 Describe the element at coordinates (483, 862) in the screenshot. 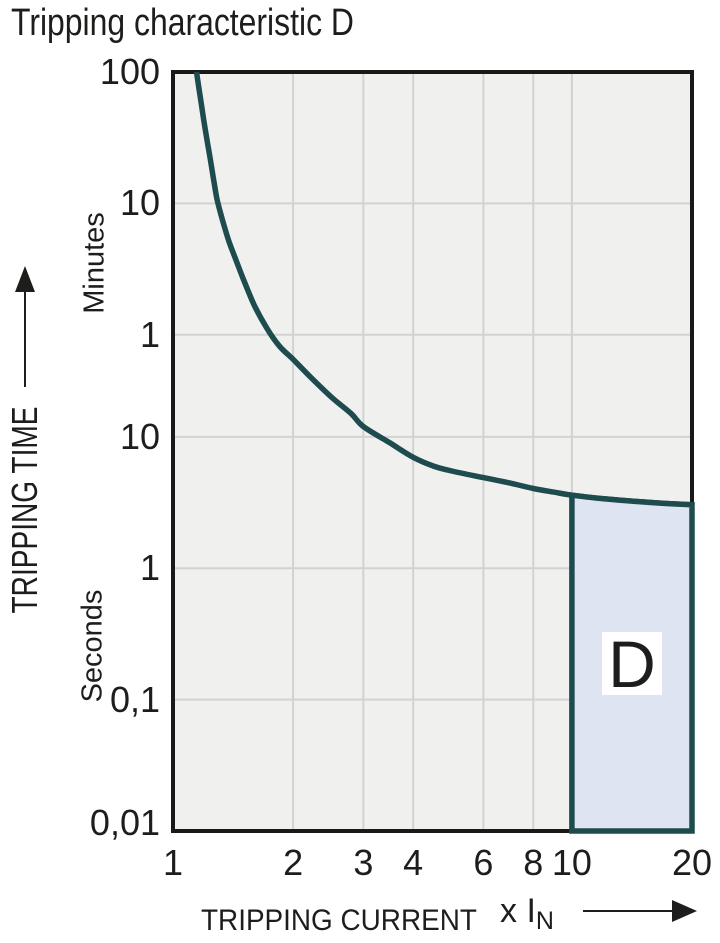

I see `x-tick-label: 6` at that location.